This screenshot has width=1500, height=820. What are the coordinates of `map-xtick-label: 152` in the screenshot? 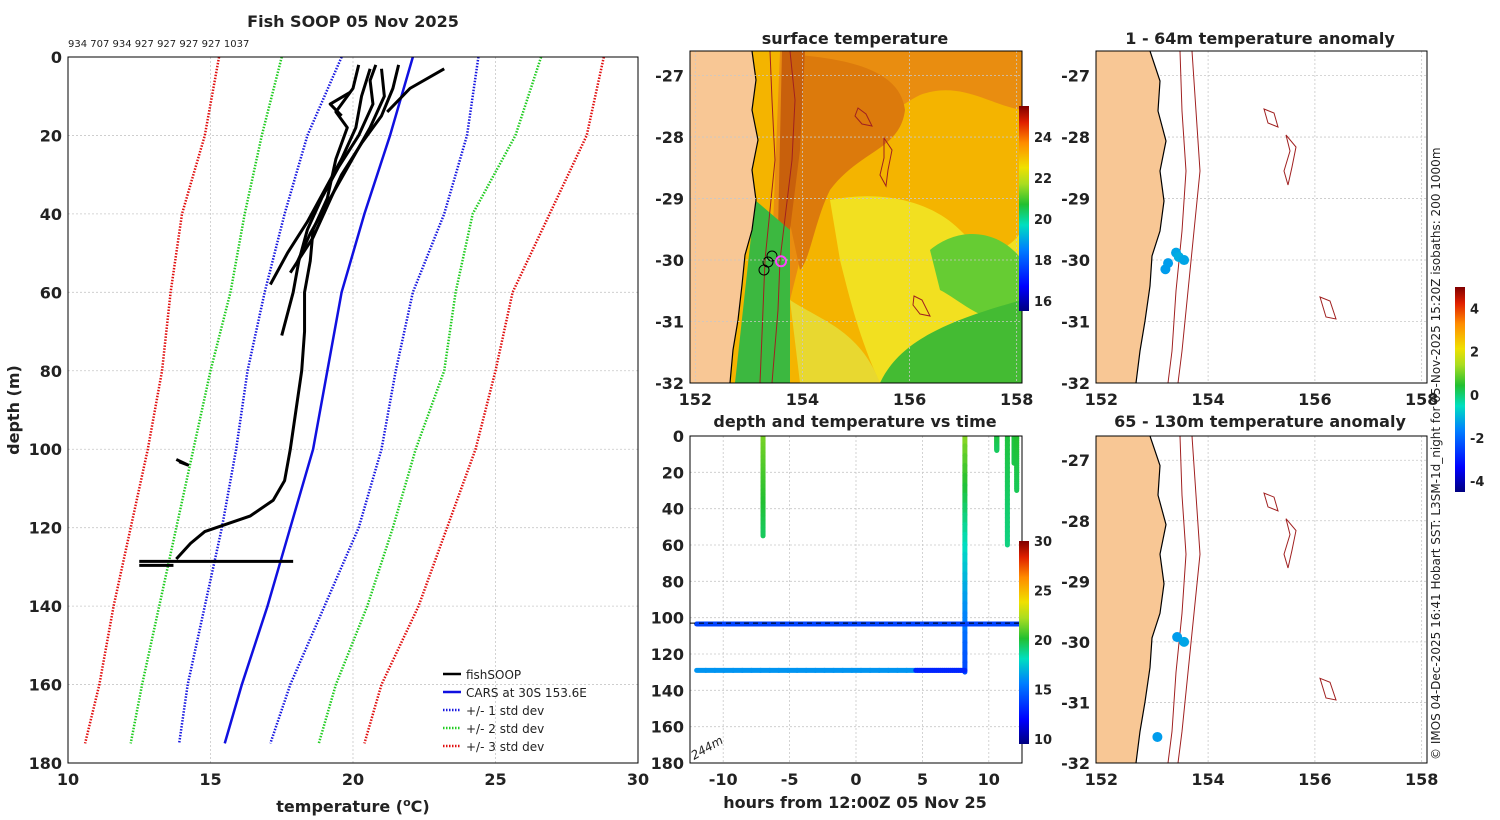 It's located at (1101, 399).